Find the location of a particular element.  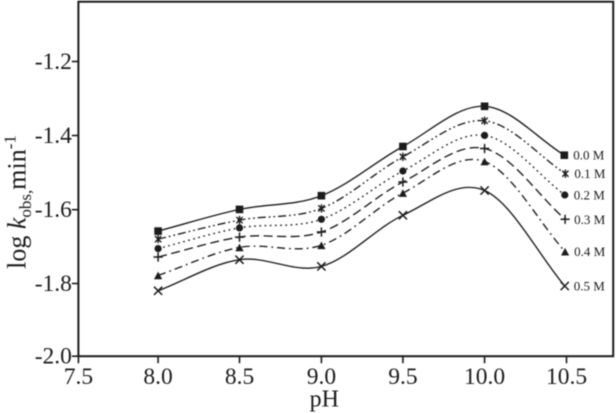

svg-text: -1.6 is located at coordinates (53, 210).